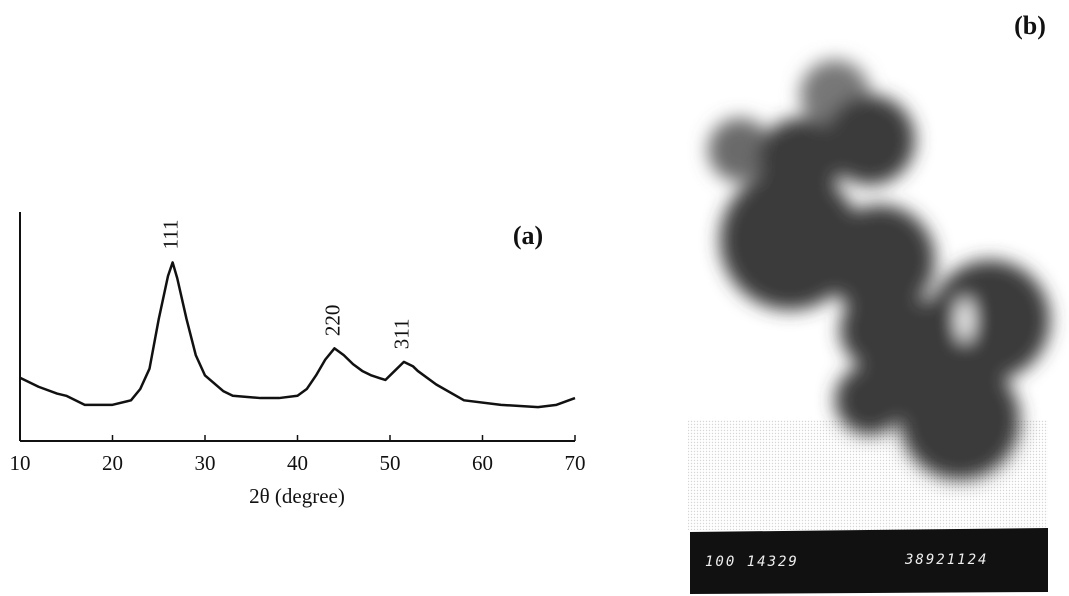 This screenshot has height=596, width=1069. I want to click on scale-text: 100 14329, so click(752, 562).